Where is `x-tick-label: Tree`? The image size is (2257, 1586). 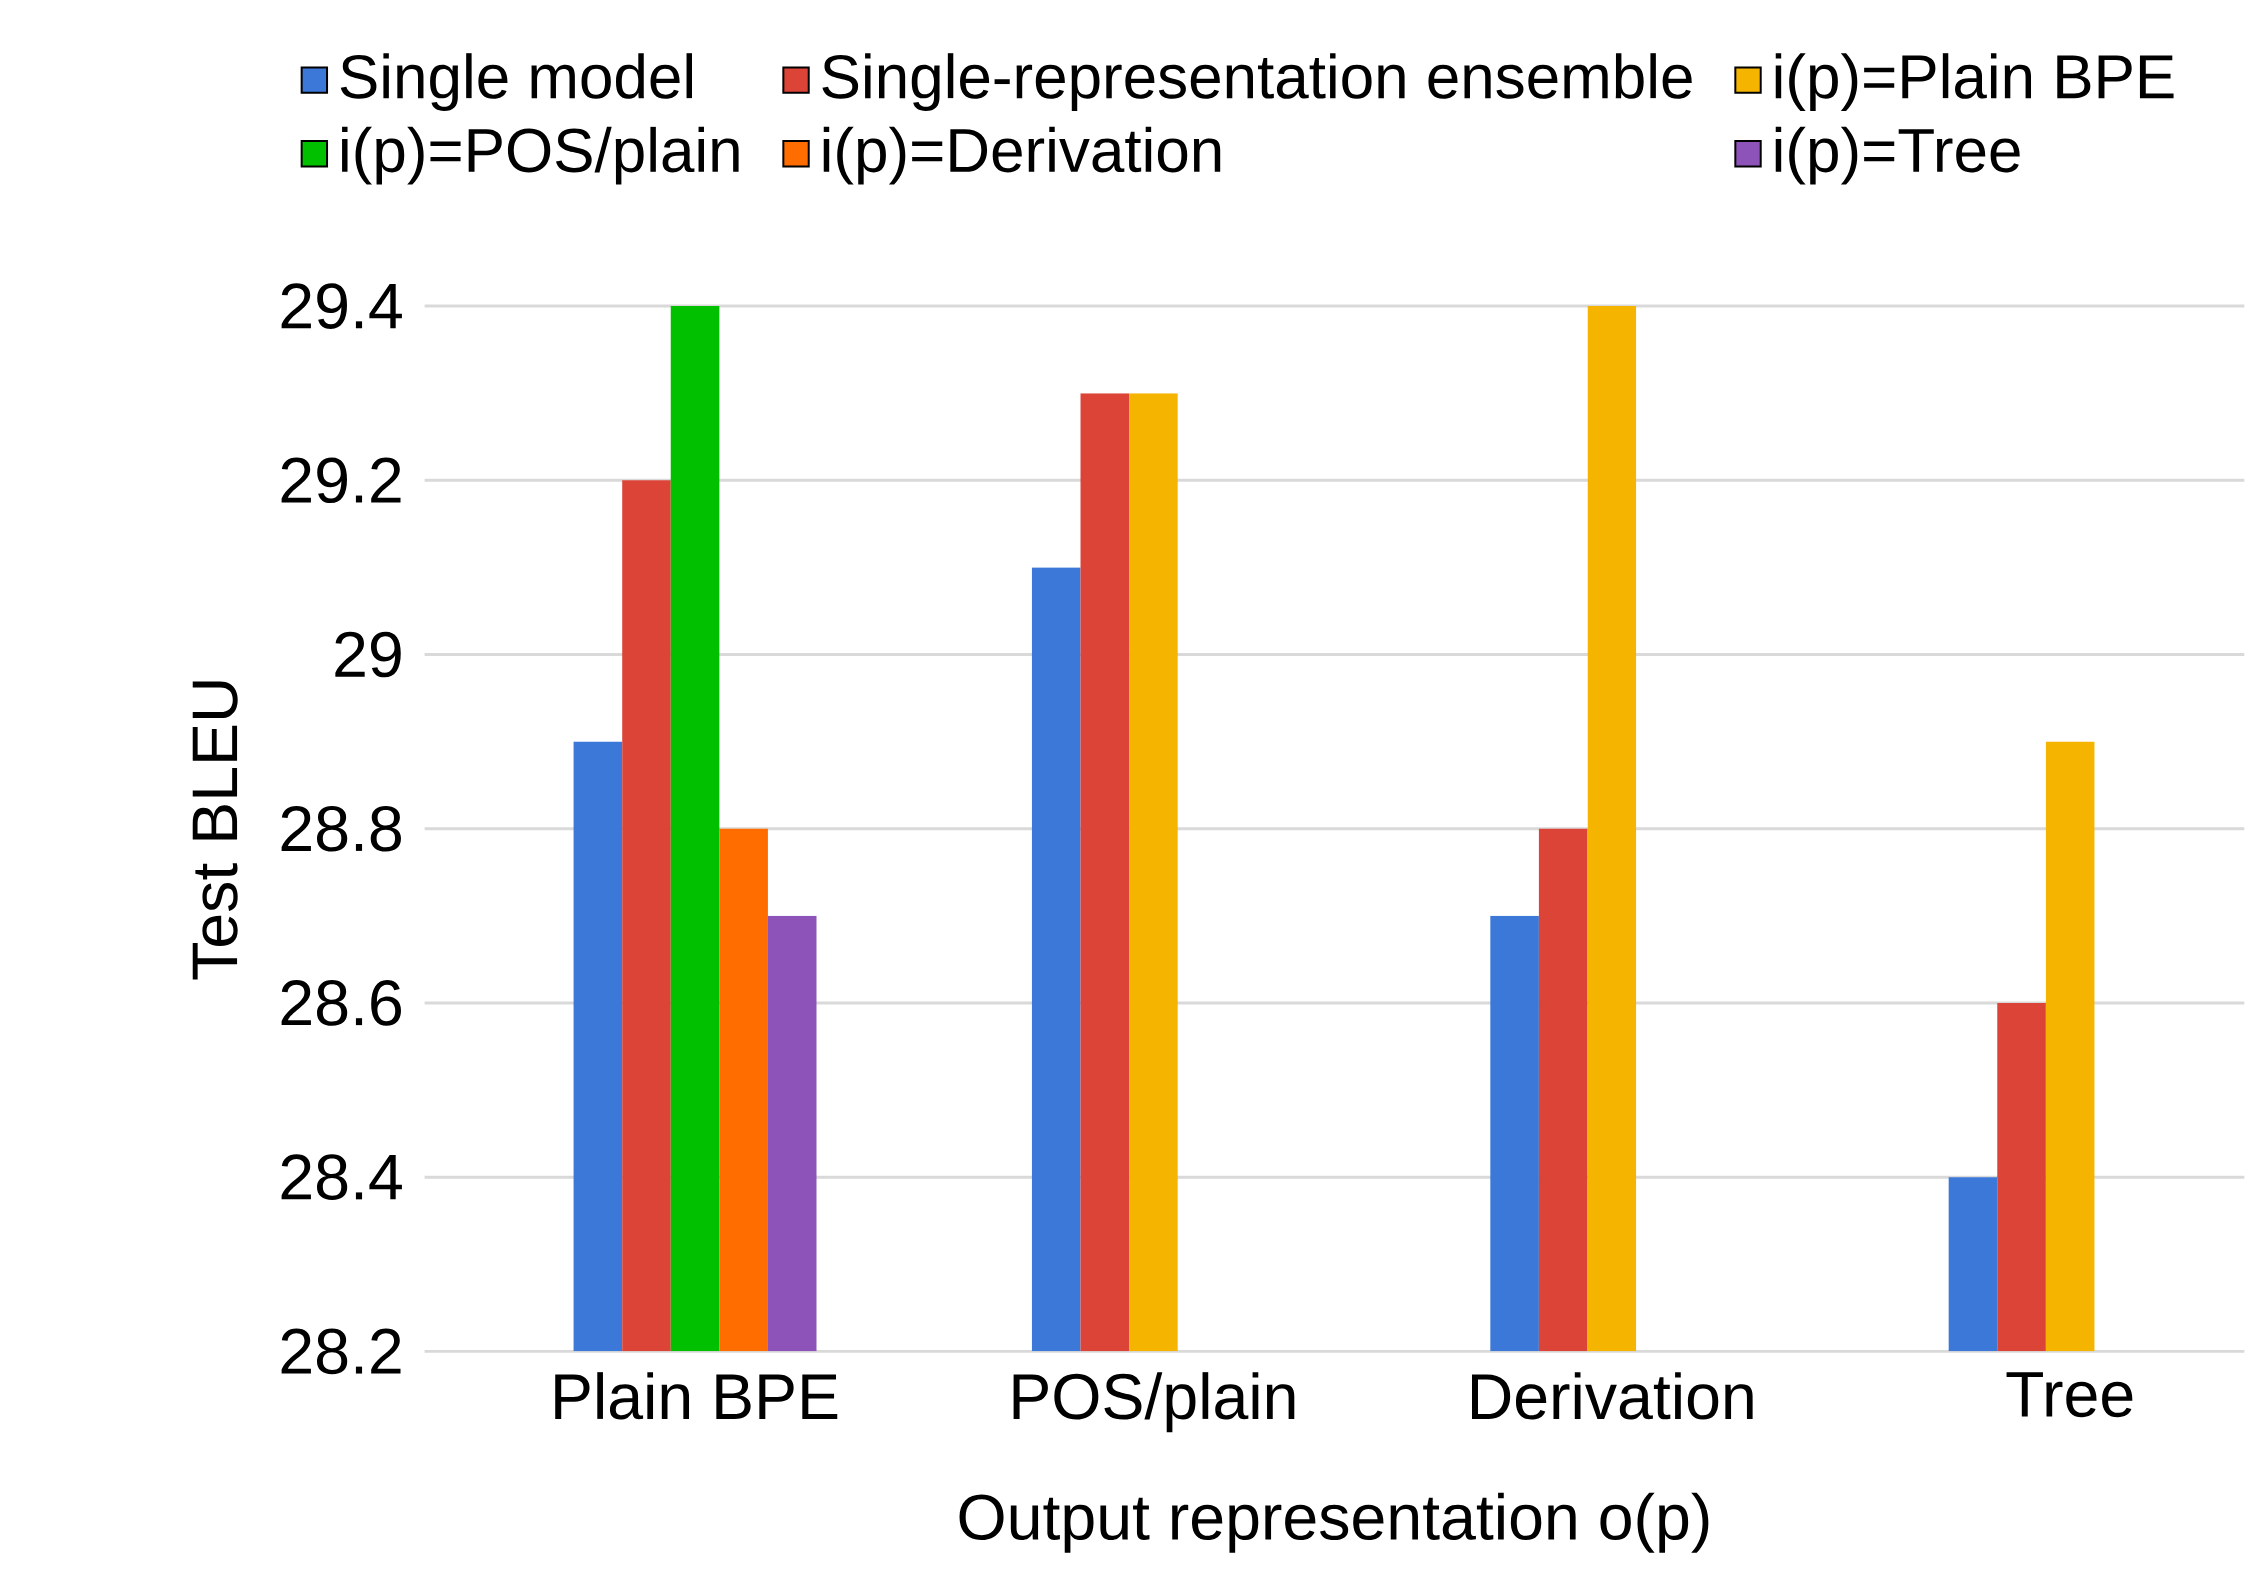
x-tick-label: Tree is located at coordinates (2069, 1395).